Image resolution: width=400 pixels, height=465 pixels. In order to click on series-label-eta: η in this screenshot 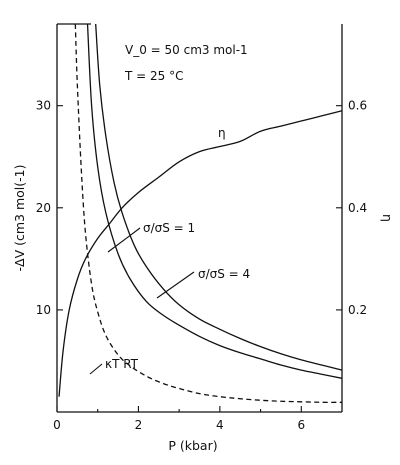, I will do `click(222, 133)`.